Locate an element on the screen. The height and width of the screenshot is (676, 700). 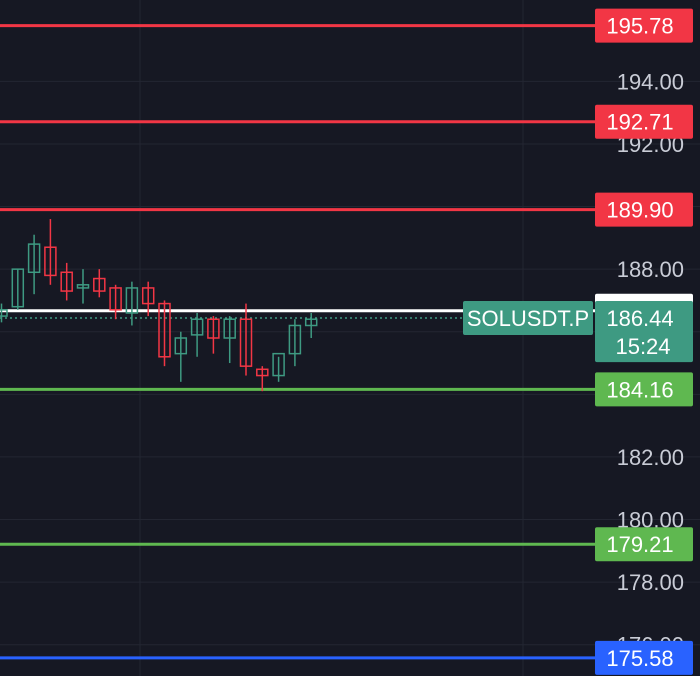
symbol-tag is located at coordinates (528, 317).